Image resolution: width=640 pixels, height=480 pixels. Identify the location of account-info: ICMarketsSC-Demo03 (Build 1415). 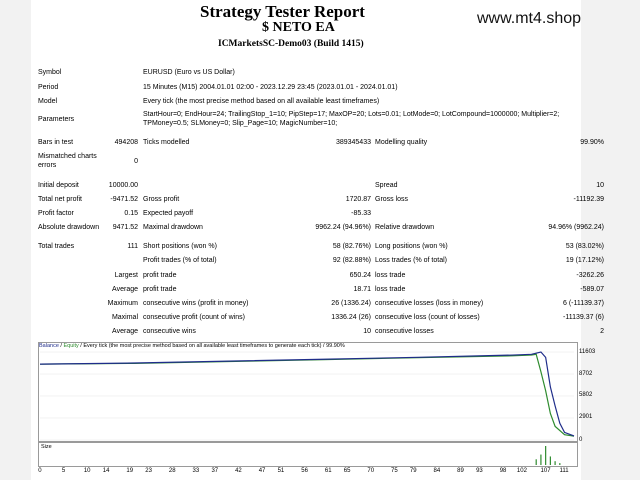
(291, 44).